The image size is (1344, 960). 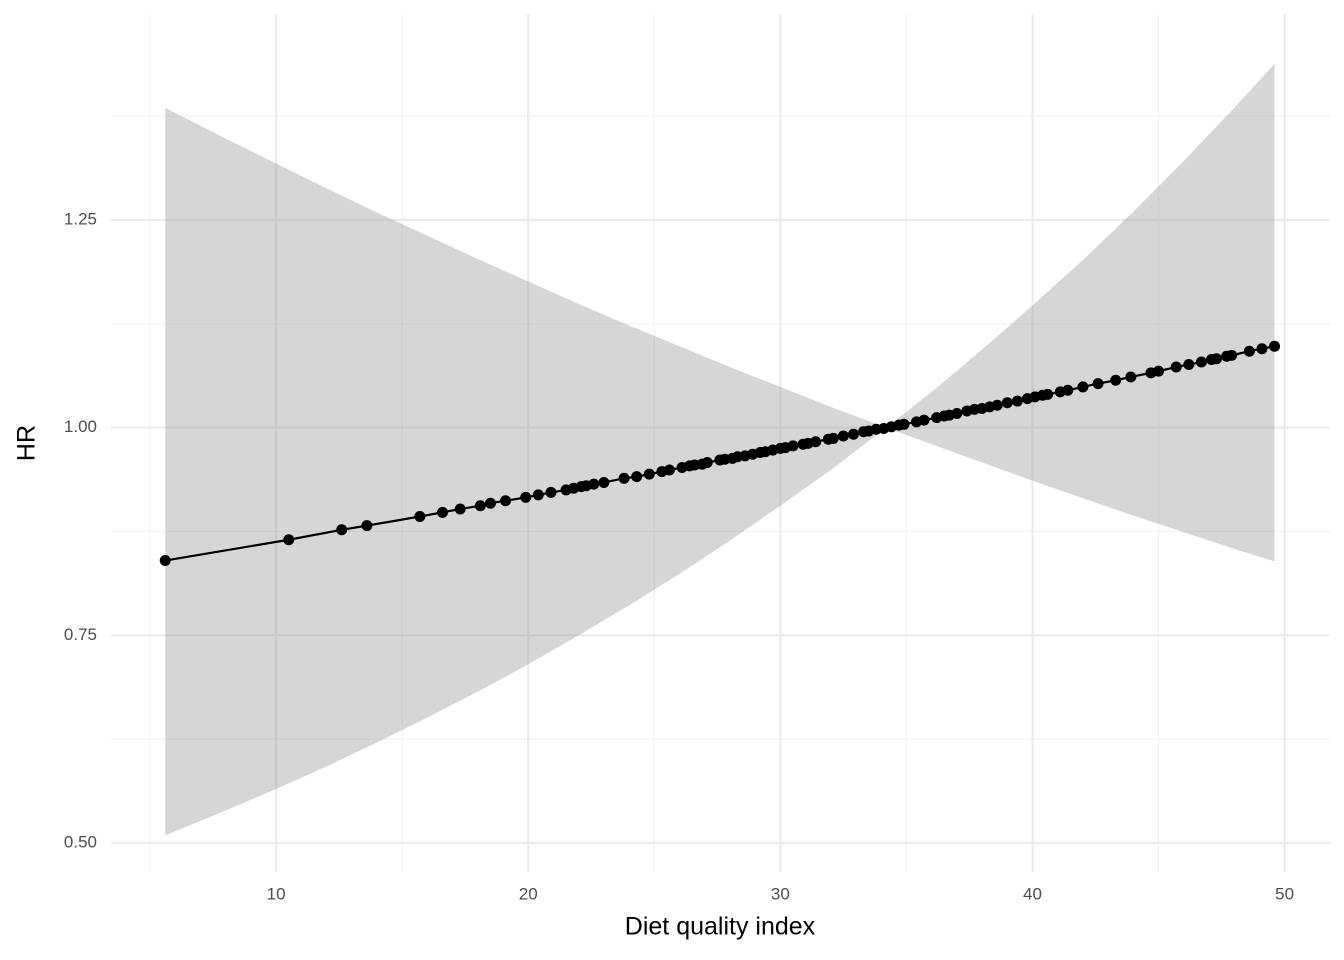 What do you see at coordinates (528, 893) in the screenshot?
I see `x-tick-label: 20` at bounding box center [528, 893].